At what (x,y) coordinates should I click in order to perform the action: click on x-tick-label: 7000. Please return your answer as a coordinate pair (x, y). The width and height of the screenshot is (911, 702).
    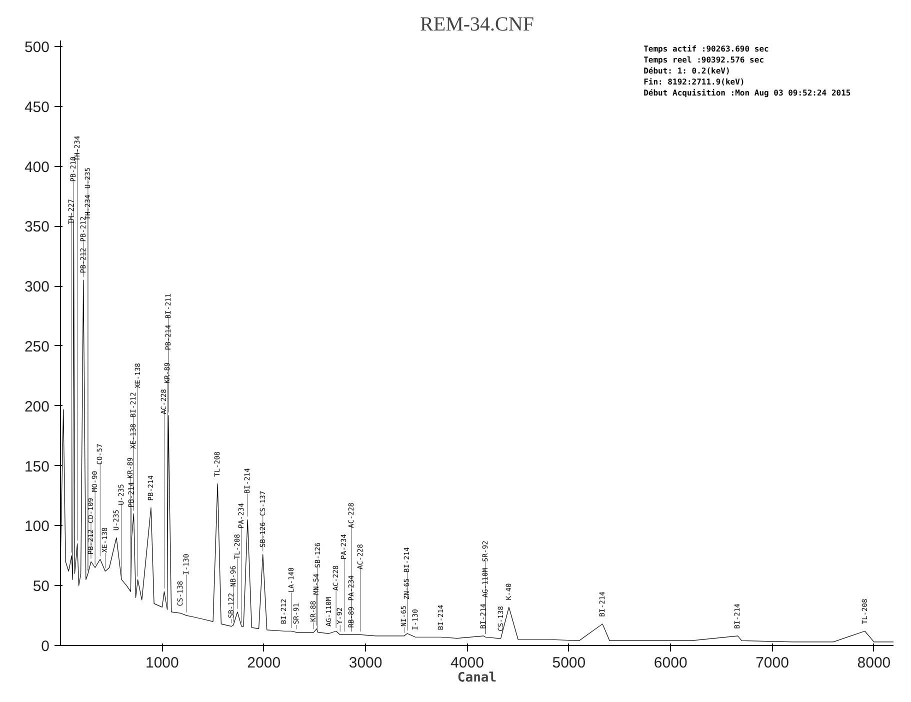
    Looking at the image, I should click on (772, 663).